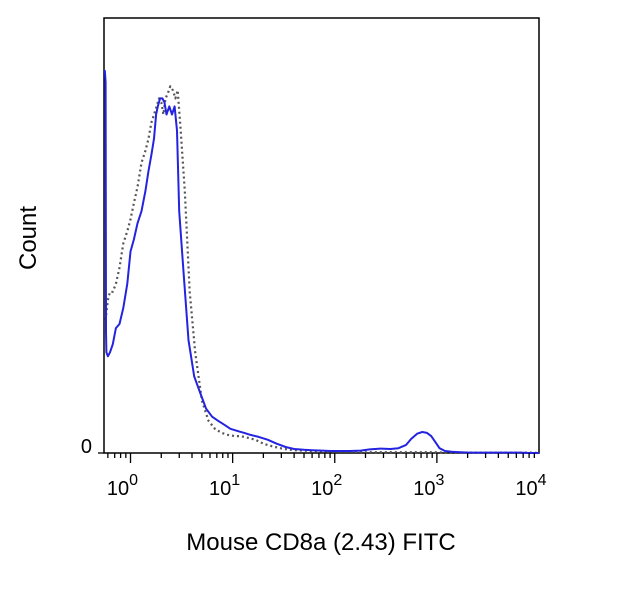 This screenshot has height=601, width=635. What do you see at coordinates (224, 486) in the screenshot?
I see `x-tick-label: 10¹` at bounding box center [224, 486].